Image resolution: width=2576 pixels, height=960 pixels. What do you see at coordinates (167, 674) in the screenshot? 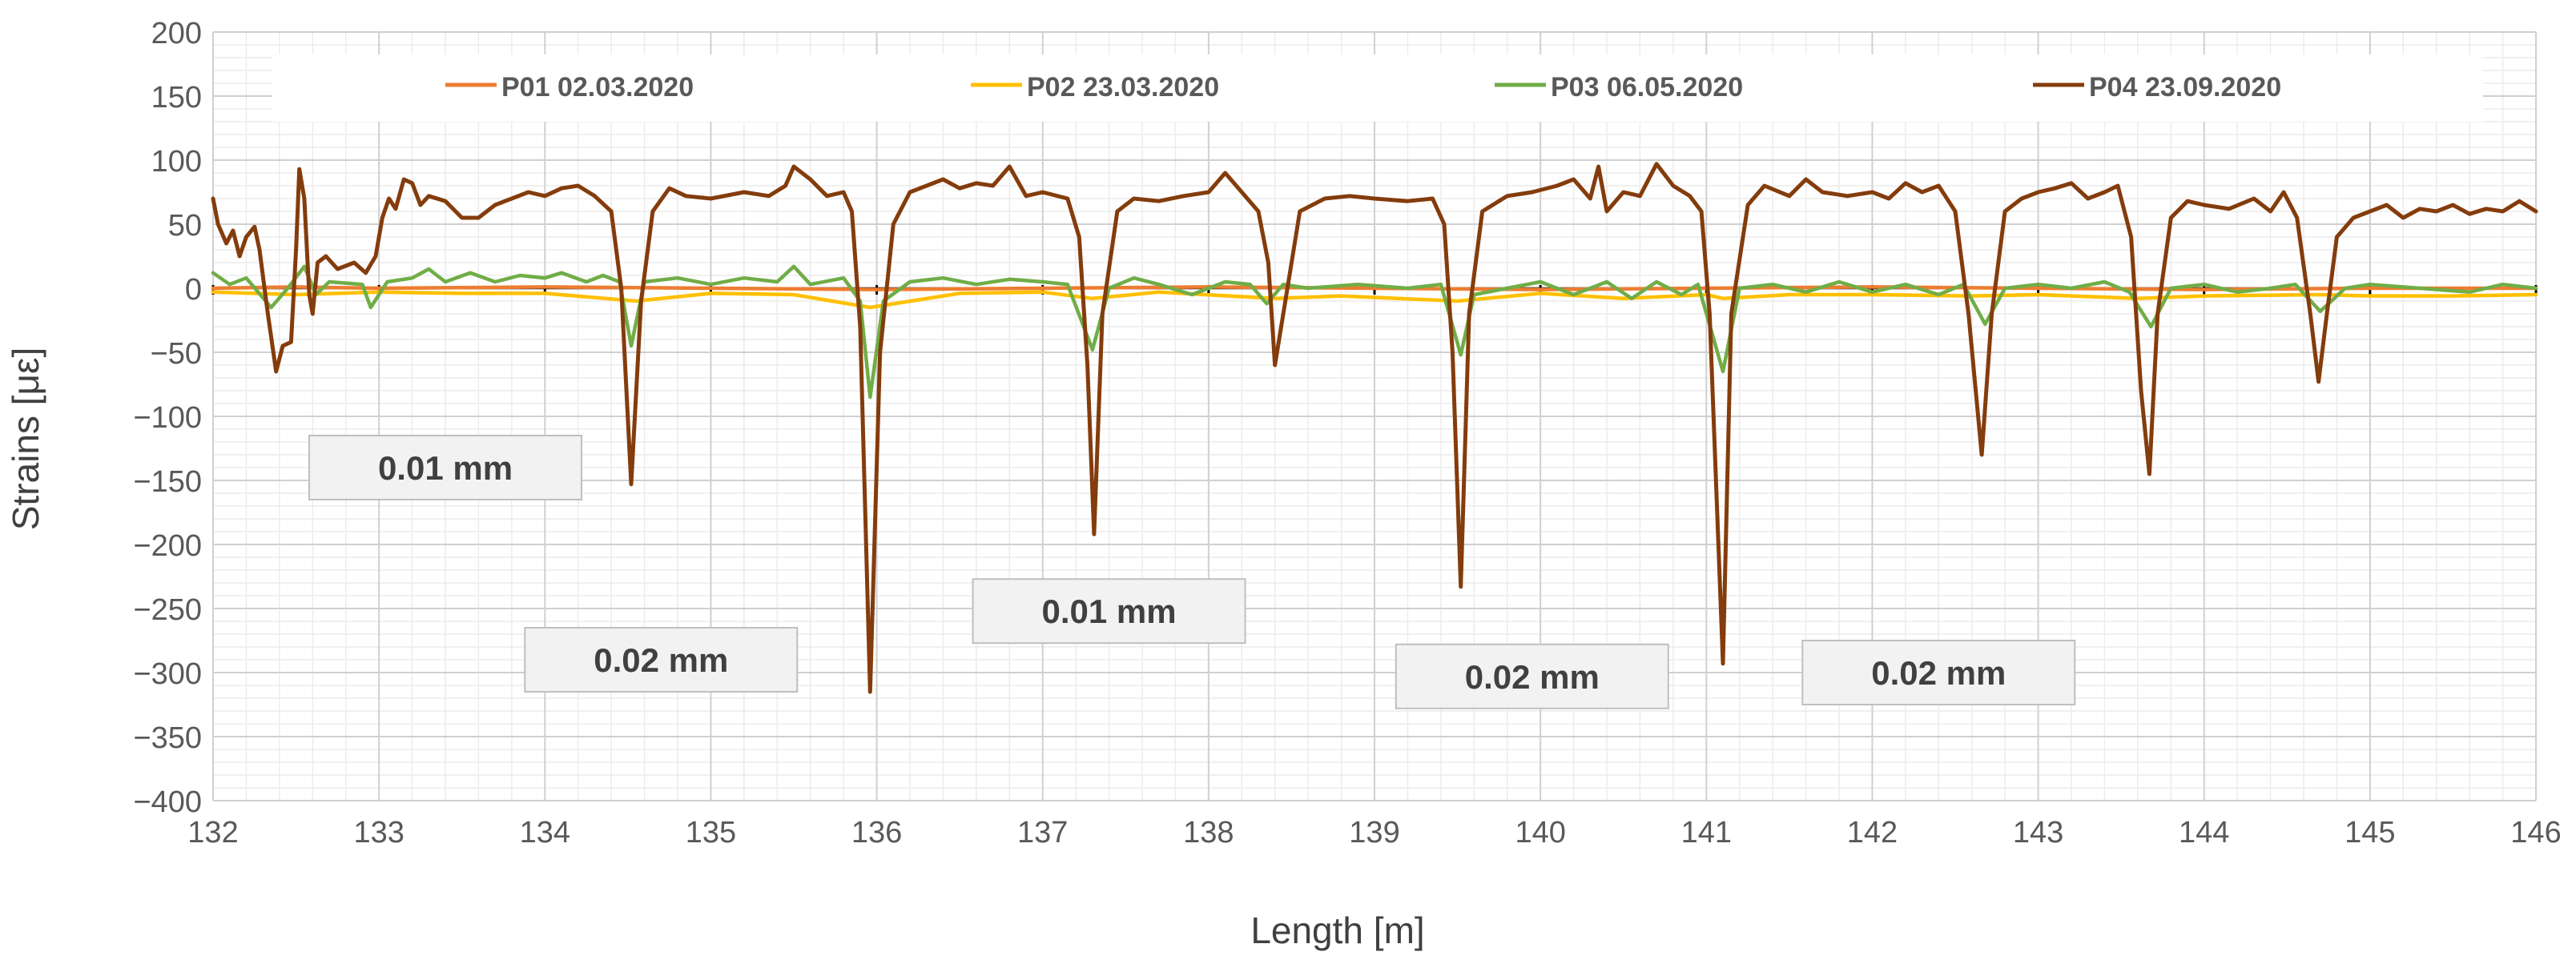
I see `y-tick-label: −300` at bounding box center [167, 674].